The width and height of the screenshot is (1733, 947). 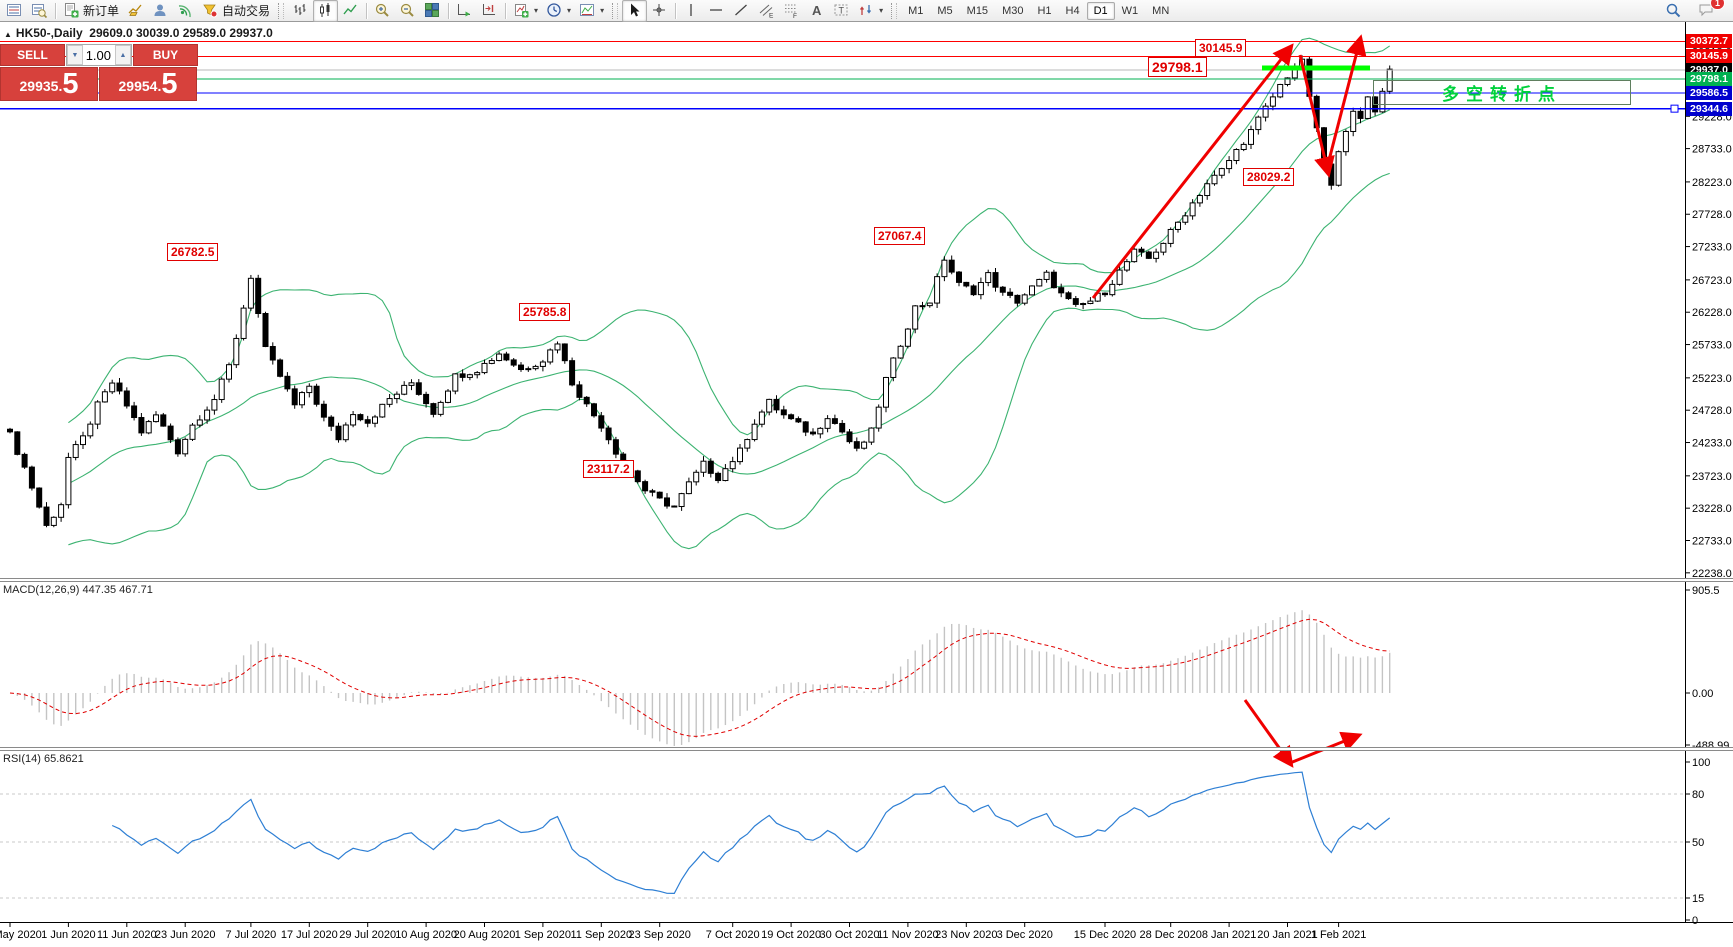 I want to click on volume-value: 1.00, so click(x=98, y=55).